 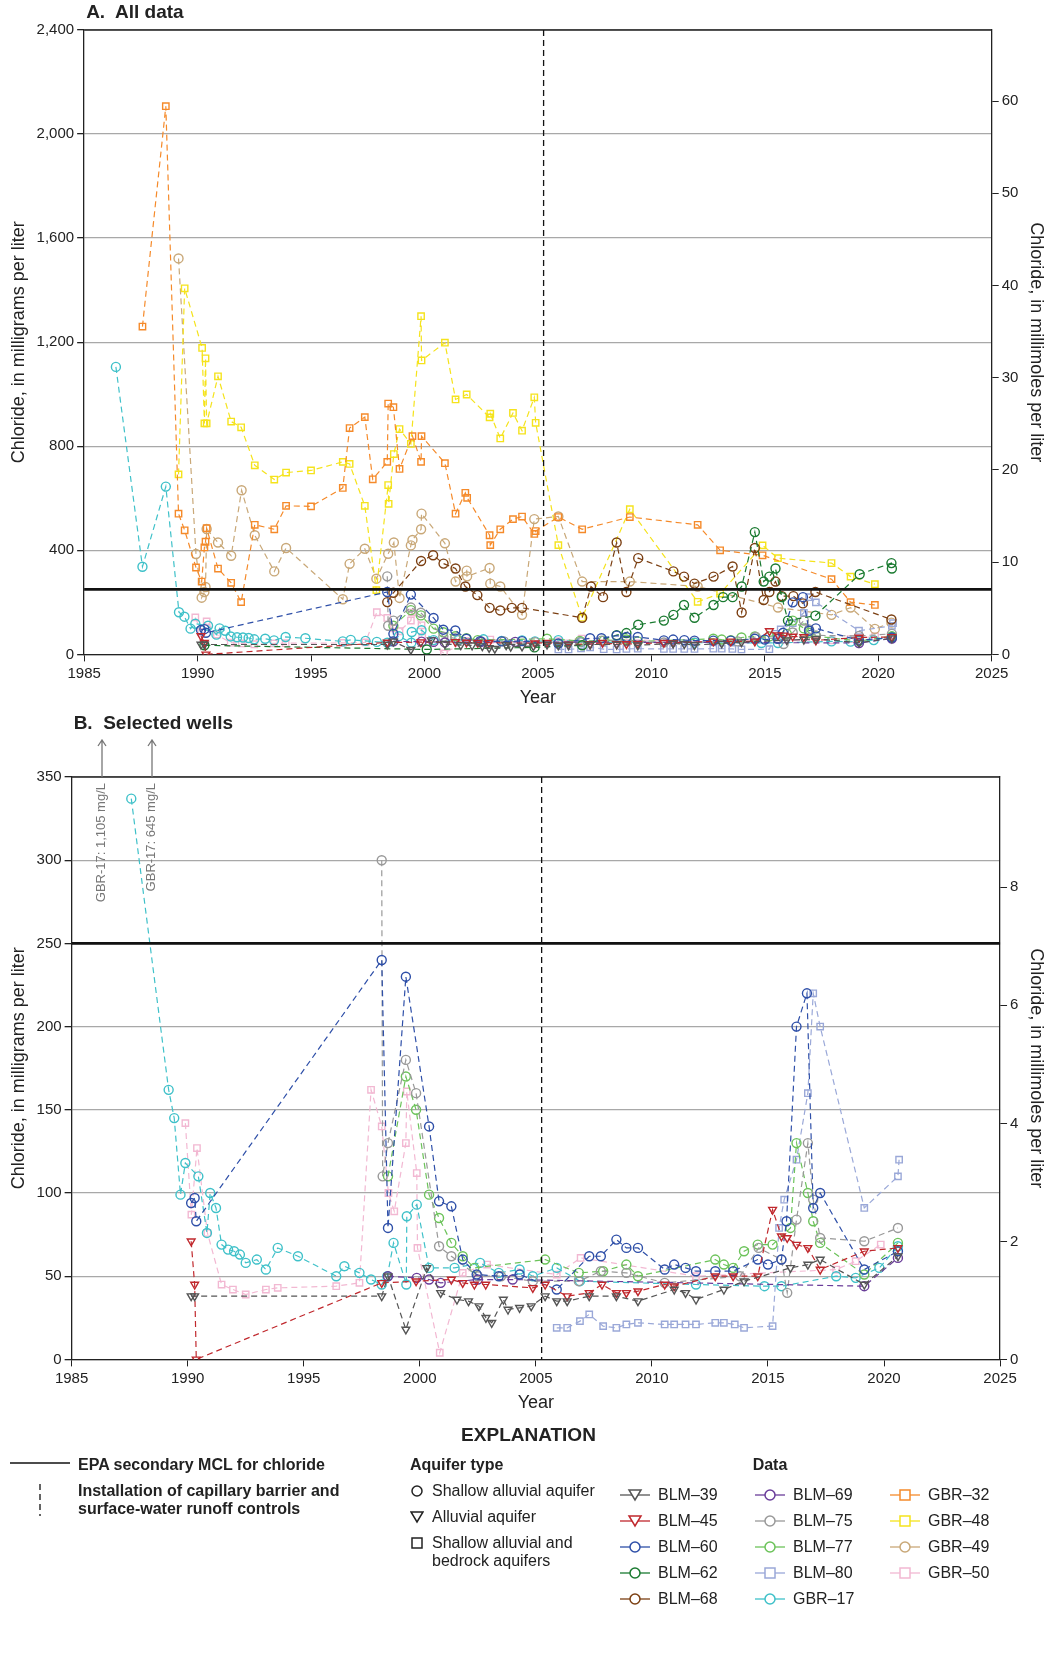 What do you see at coordinates (457, 1465) in the screenshot?
I see `text: Aquifer type` at bounding box center [457, 1465].